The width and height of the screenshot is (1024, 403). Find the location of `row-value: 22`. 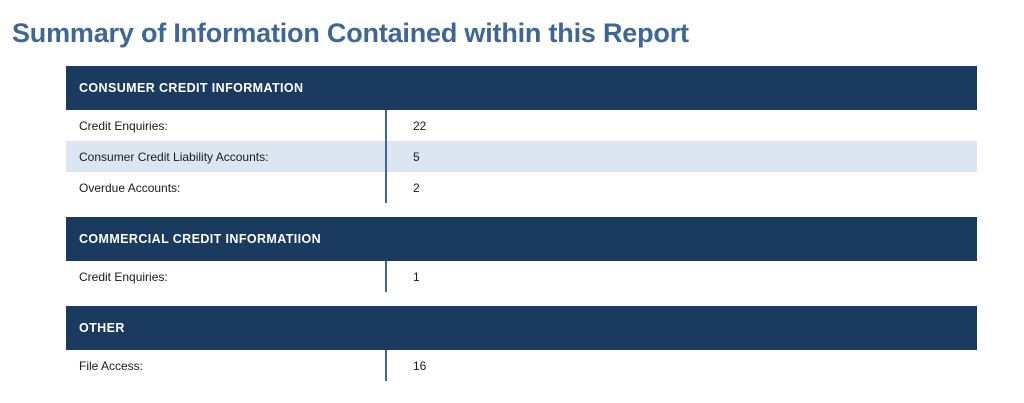

row-value: 22 is located at coordinates (420, 125).